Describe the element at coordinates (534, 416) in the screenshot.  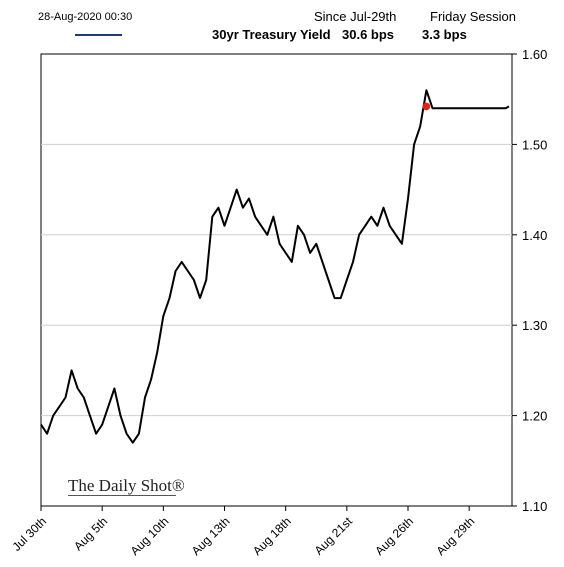
I see `y-tick-label: 1.20` at that location.